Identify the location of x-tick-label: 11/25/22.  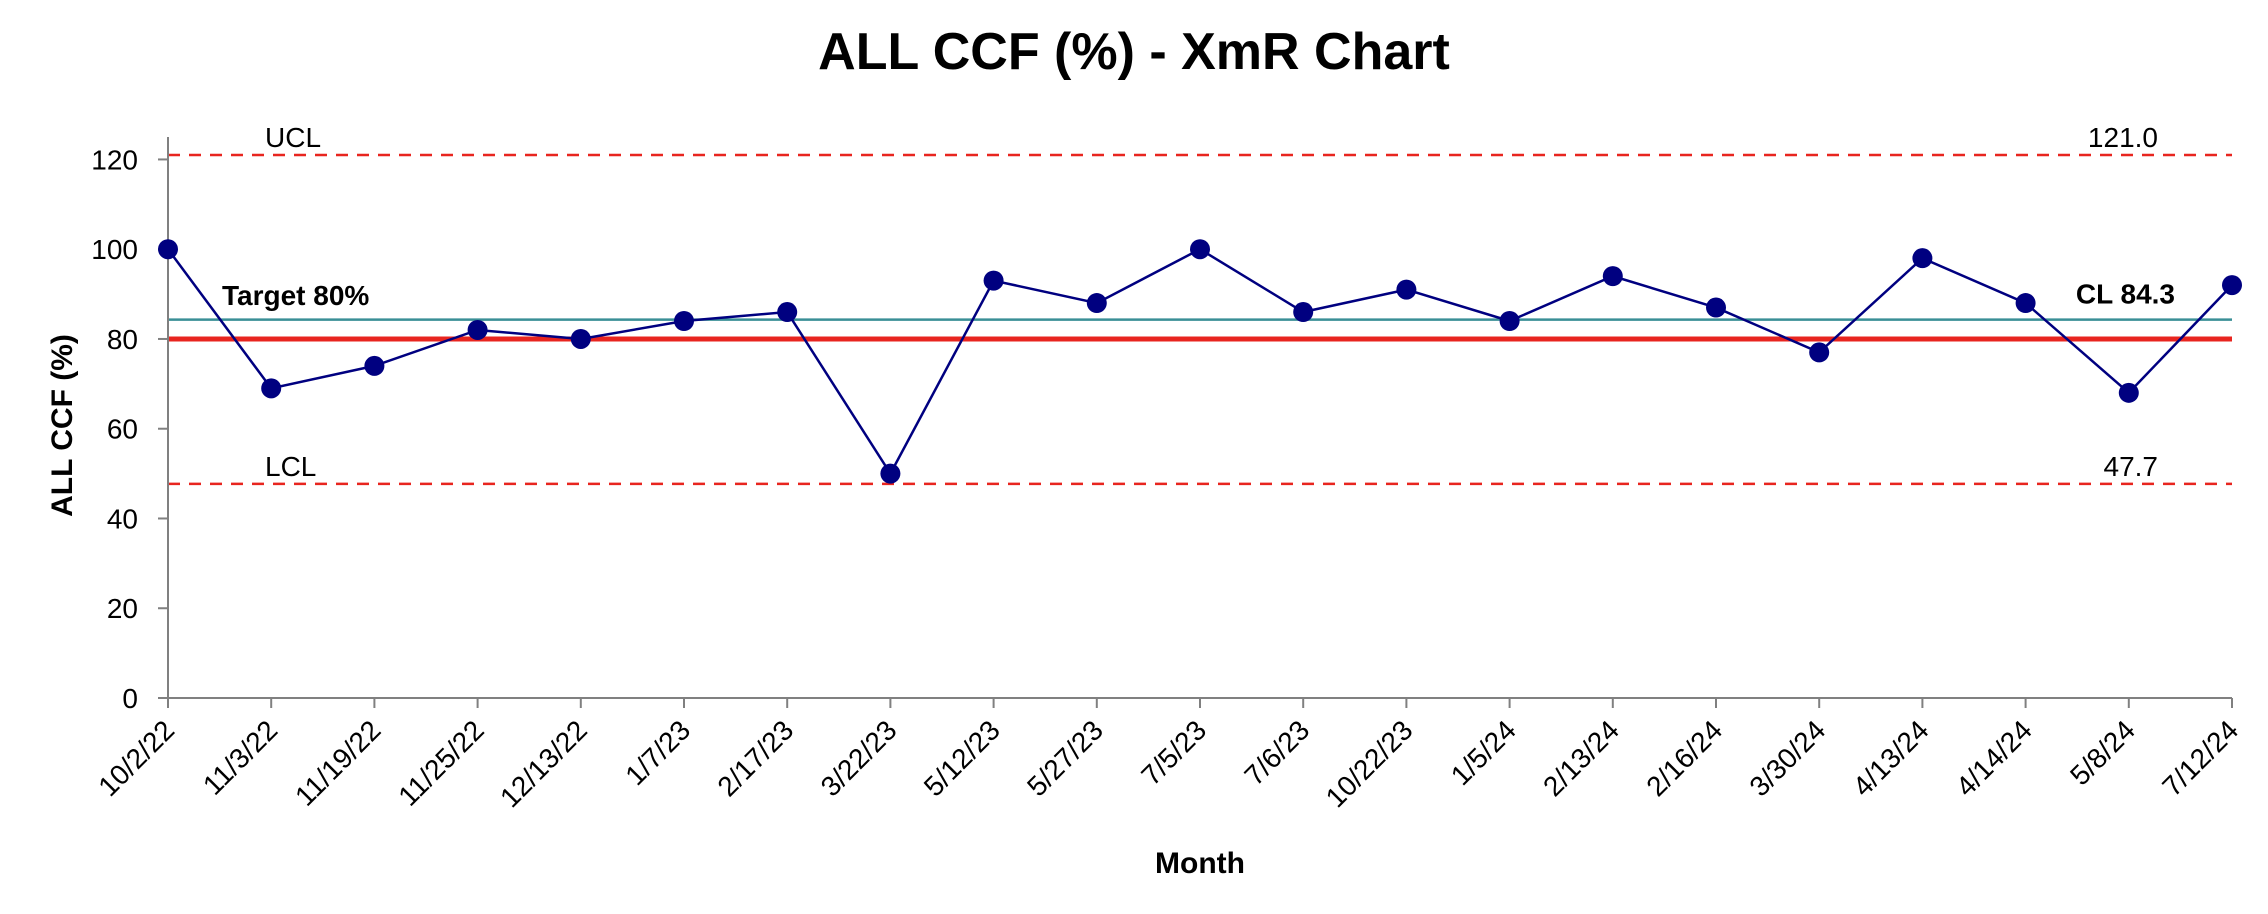
(441, 763).